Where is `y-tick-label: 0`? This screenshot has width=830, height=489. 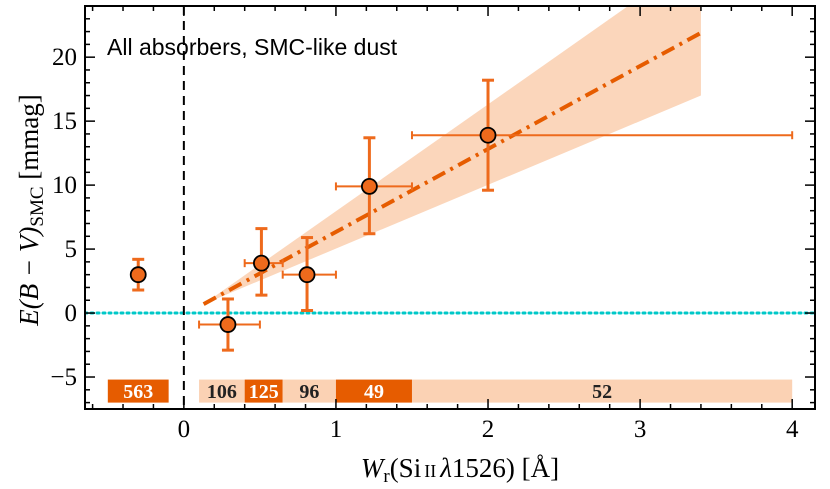
y-tick-label: 0 is located at coordinates (71, 313).